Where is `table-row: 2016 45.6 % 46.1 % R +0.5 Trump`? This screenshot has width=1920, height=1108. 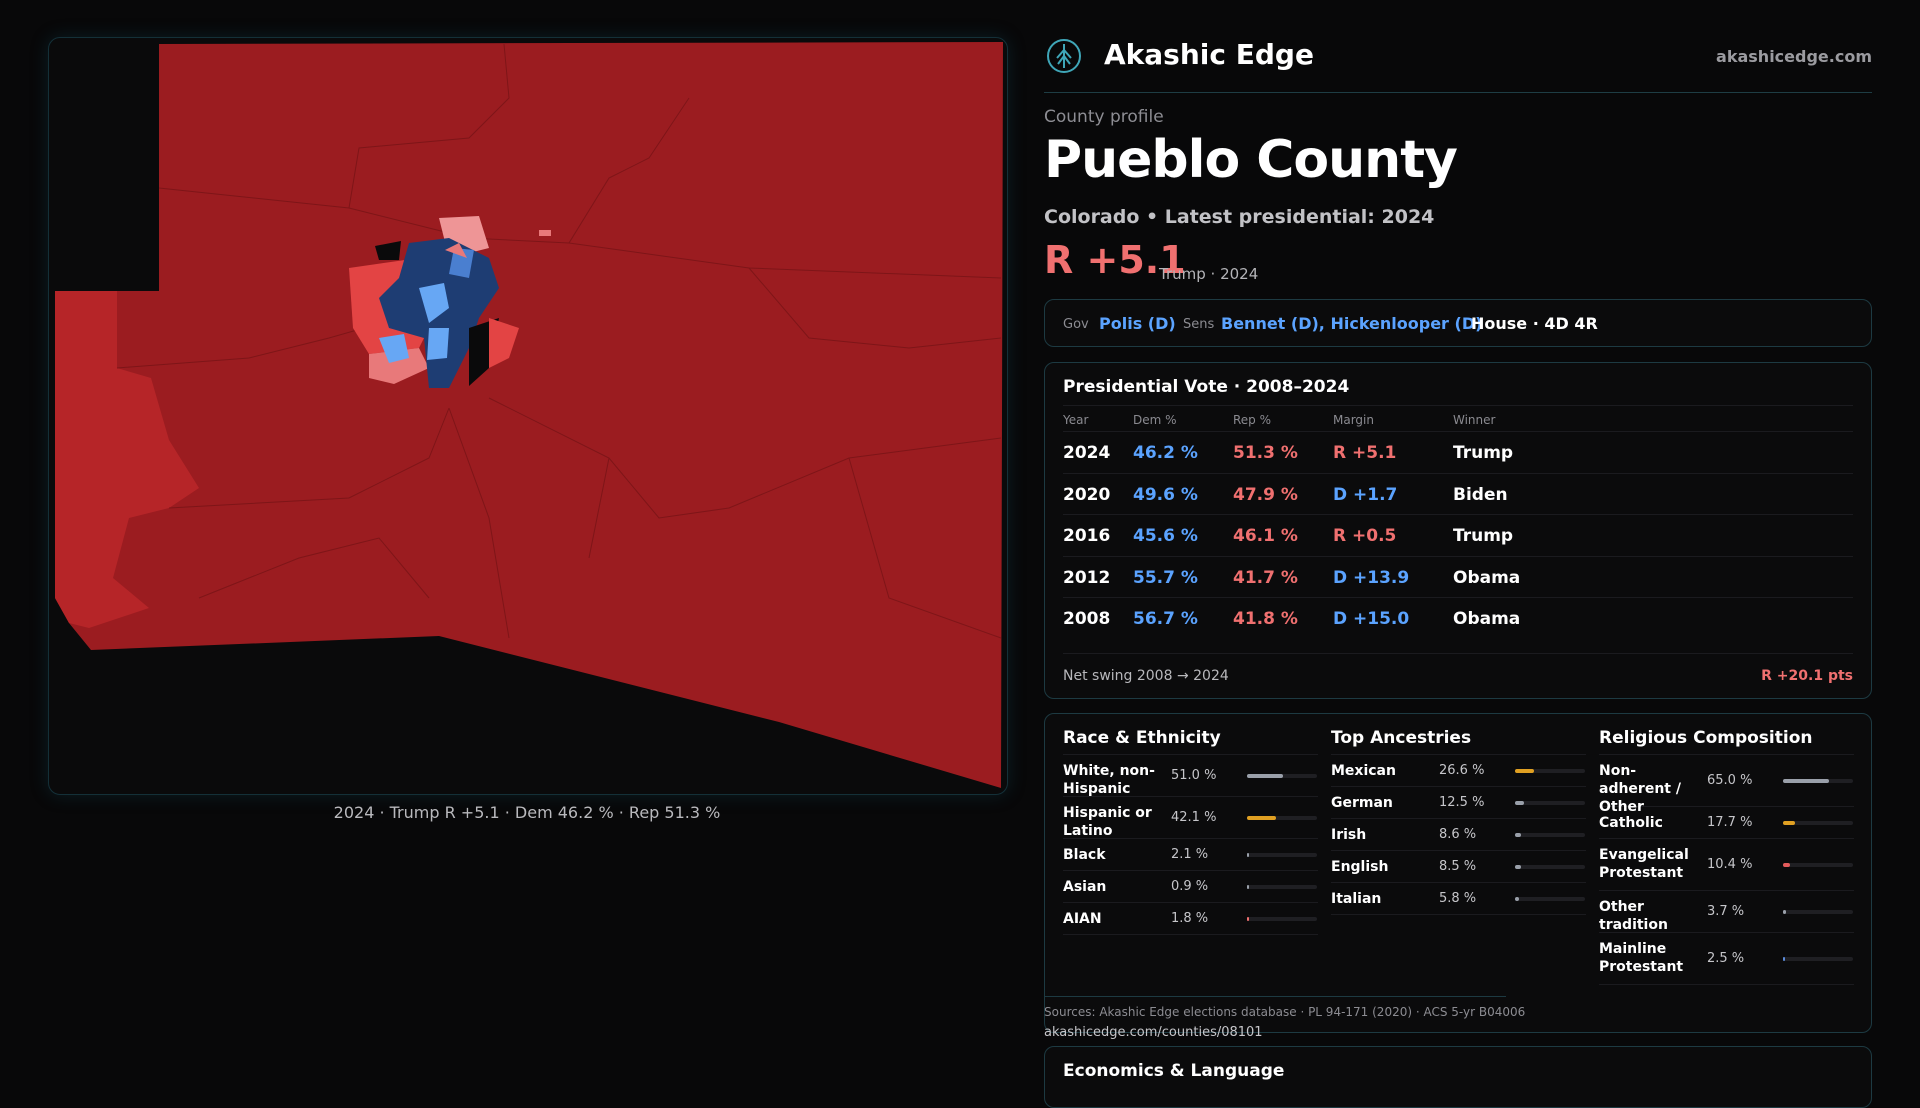 table-row: 2016 45.6 % 46.1 % R +0.5 Trump is located at coordinates (1458, 535).